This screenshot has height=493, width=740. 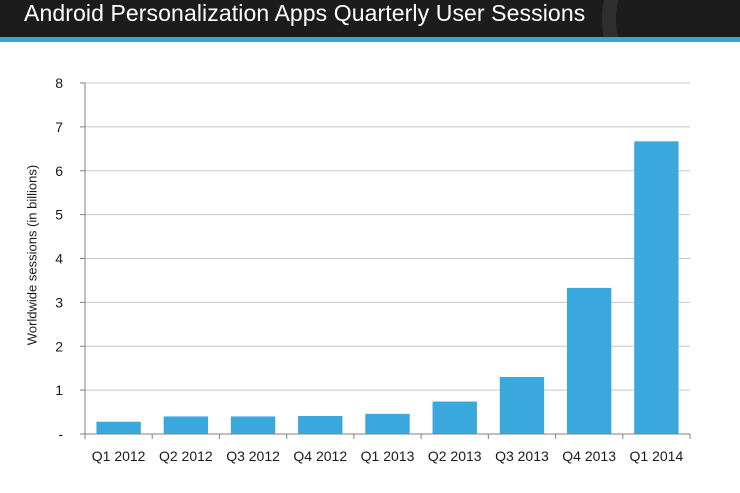 What do you see at coordinates (671, 18) in the screenshot?
I see `decorative-arc` at bounding box center [671, 18].